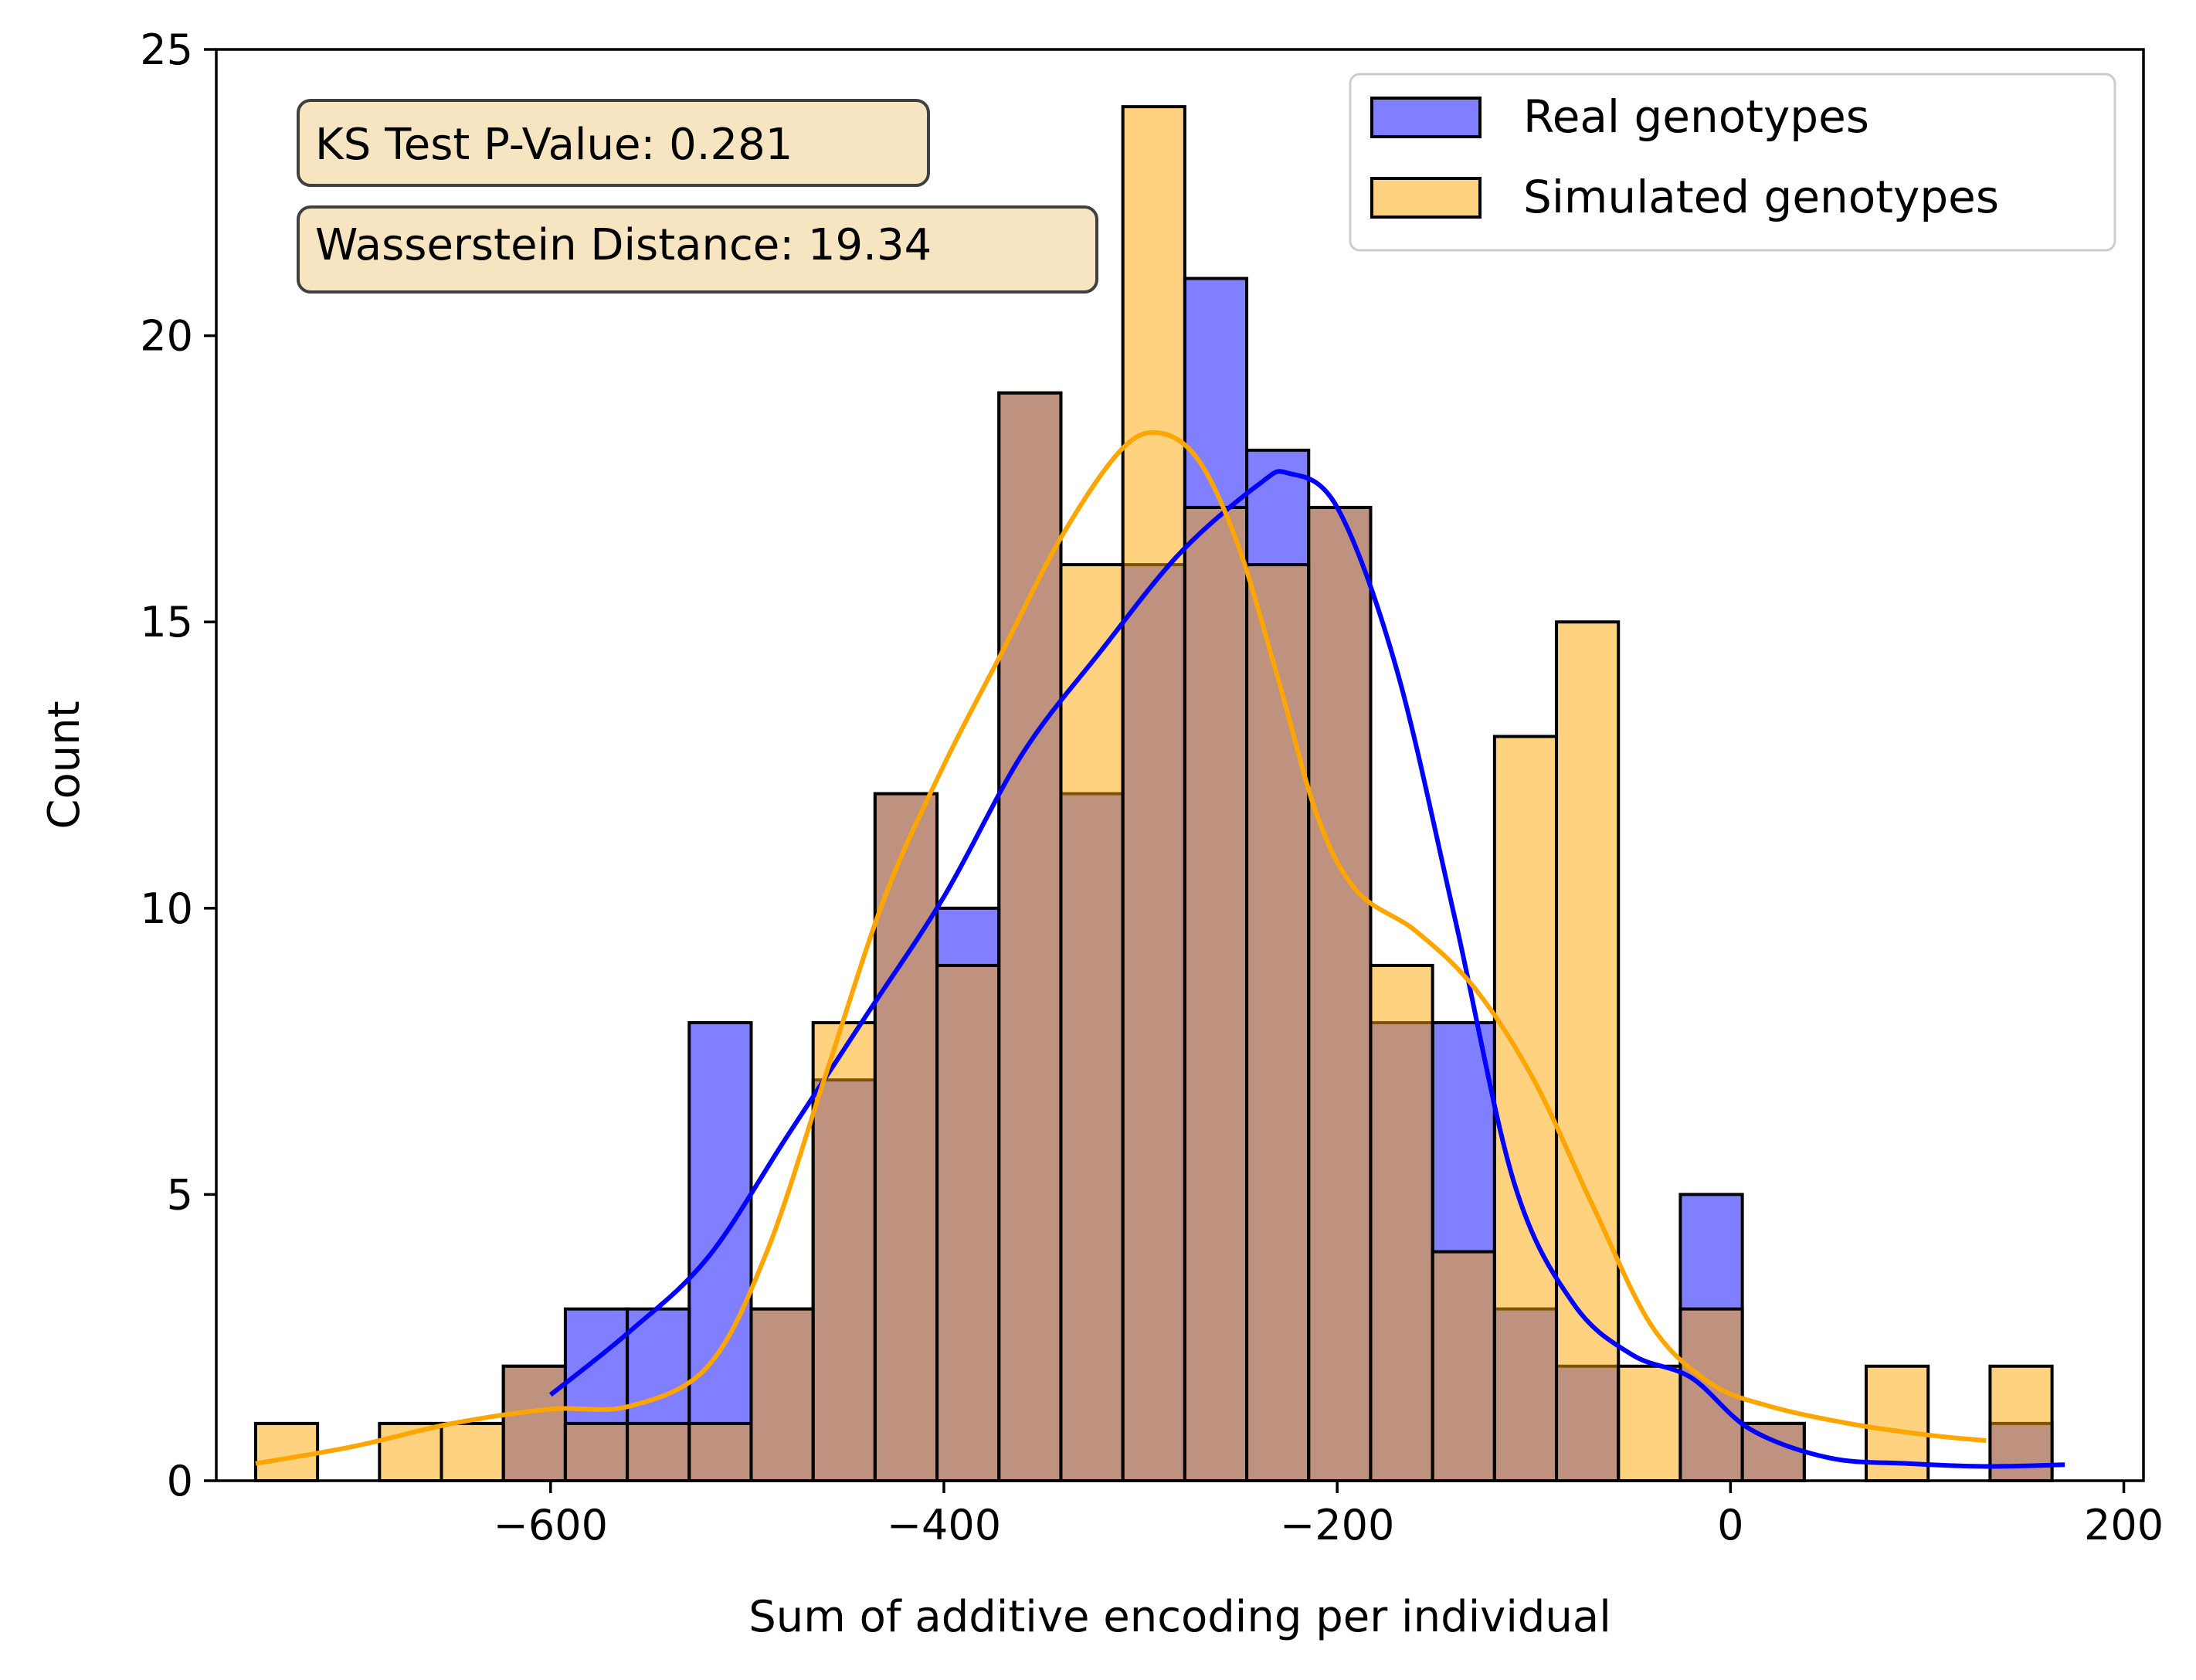 Image resolution: width=2196 pixels, height=1680 pixels. I want to click on x-axis-label: Sum of additive encoding per individual, so click(1179, 1617).